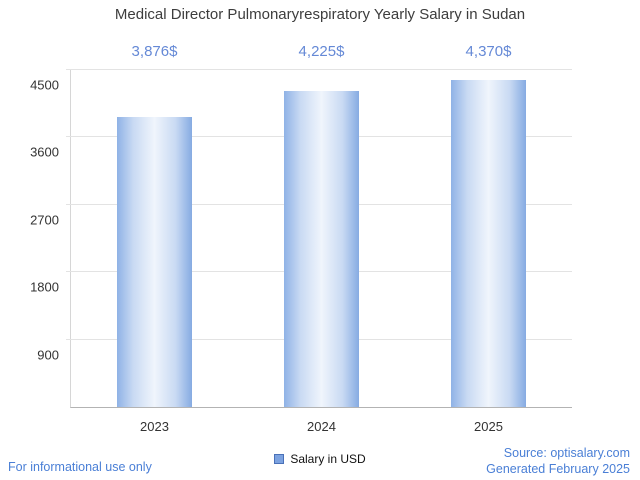 This screenshot has width=640, height=480. I want to click on legend-label: Salary in USD, so click(328, 459).